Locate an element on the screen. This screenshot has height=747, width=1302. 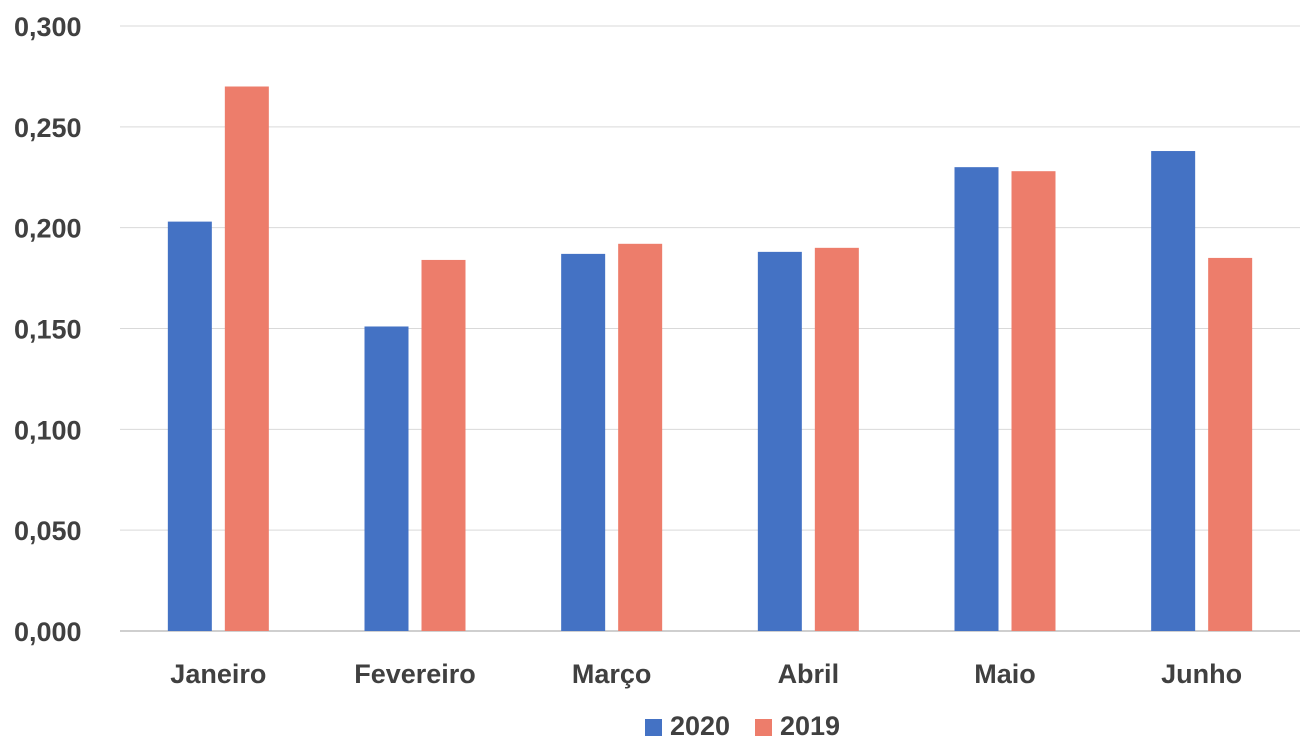
bar-2019-janeiro is located at coordinates (247, 359).